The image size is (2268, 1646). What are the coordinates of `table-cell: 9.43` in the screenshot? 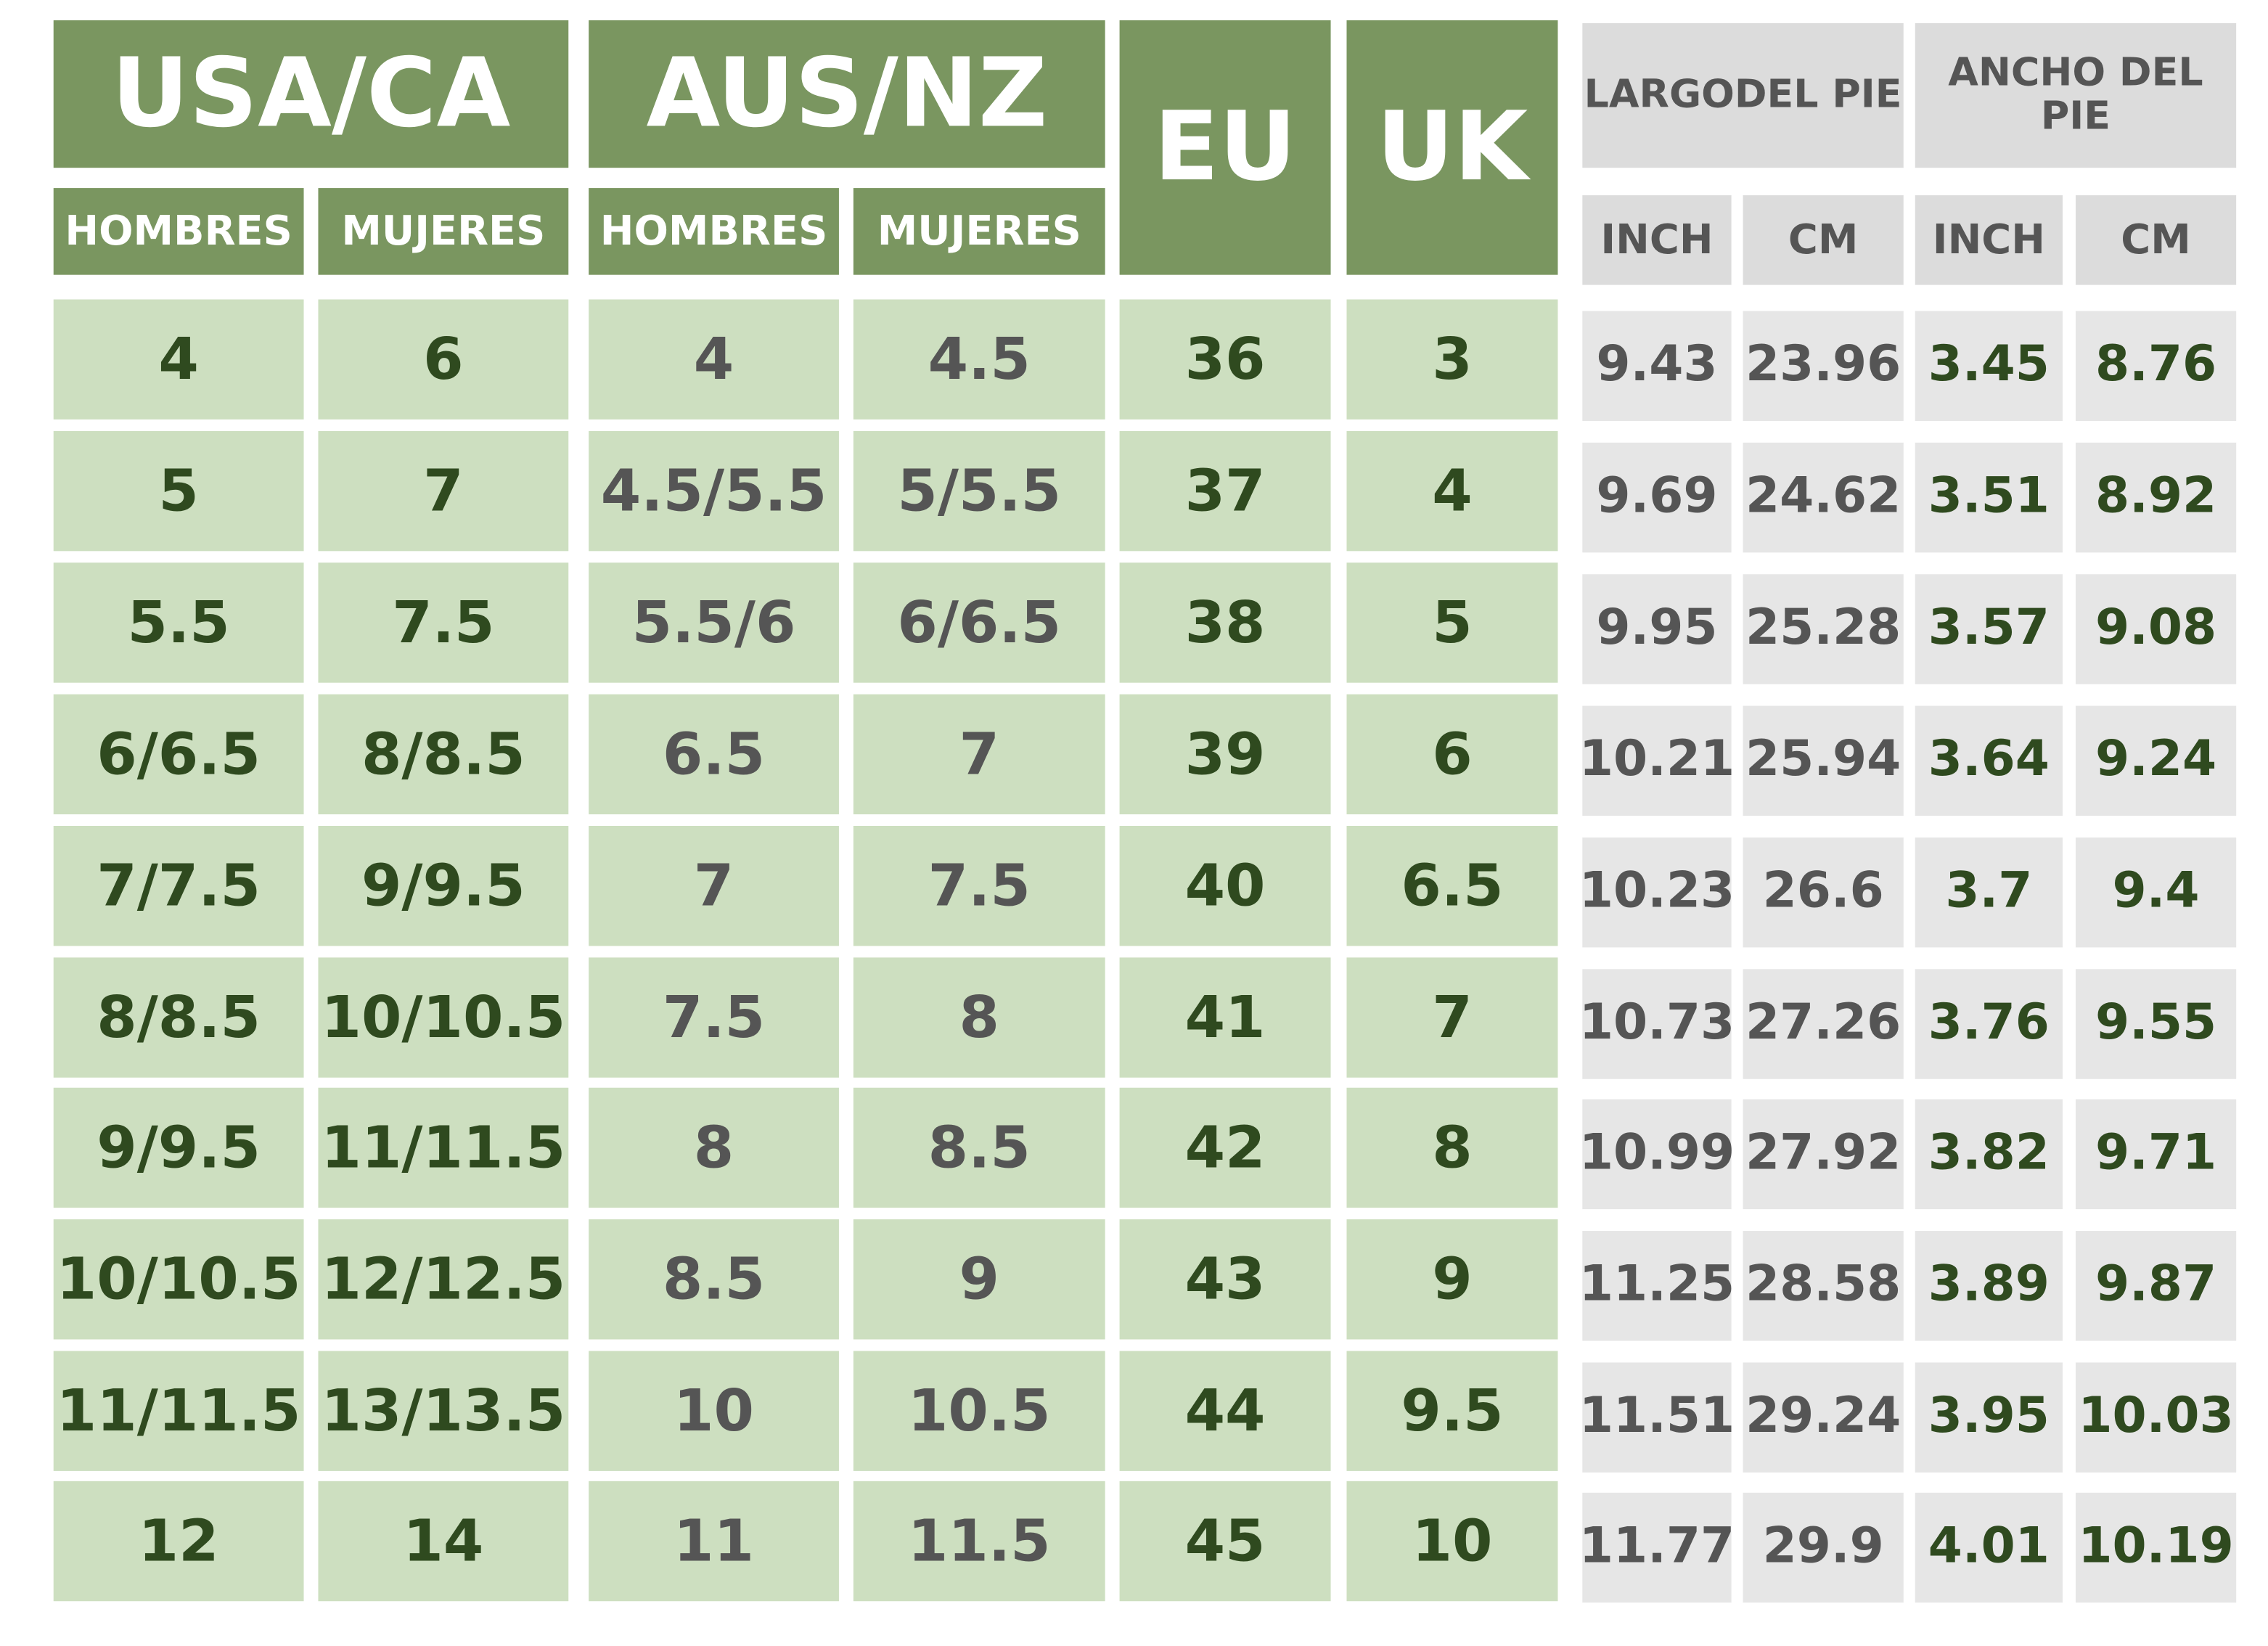 It's located at (1657, 366).